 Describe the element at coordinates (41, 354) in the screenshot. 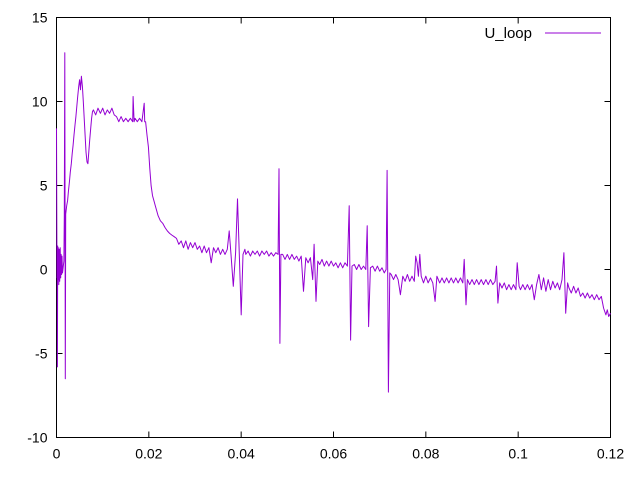

I see `y-tick-label: -5` at that location.